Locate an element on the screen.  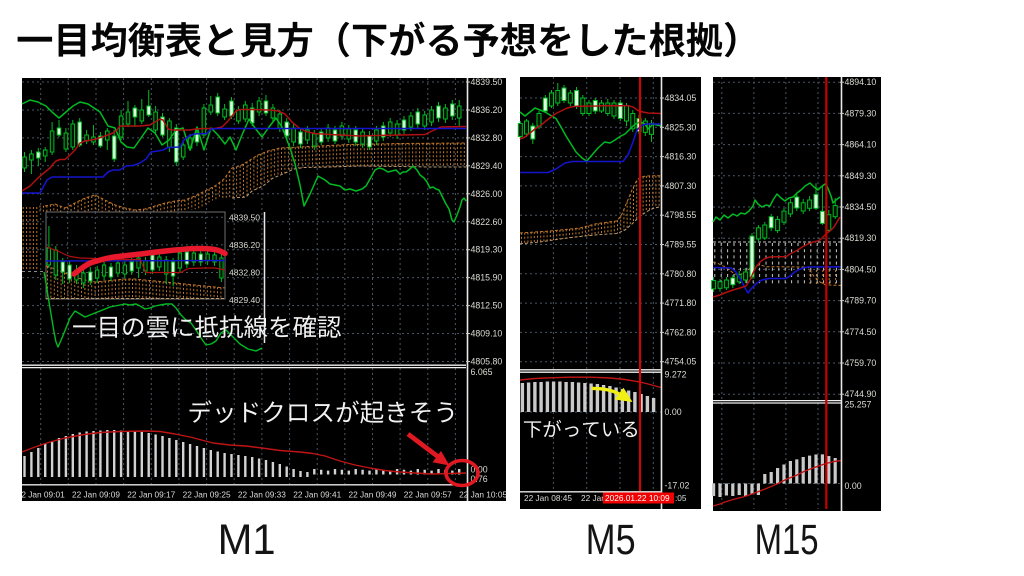
svg-text: 4762.80 is located at coordinates (681, 332).